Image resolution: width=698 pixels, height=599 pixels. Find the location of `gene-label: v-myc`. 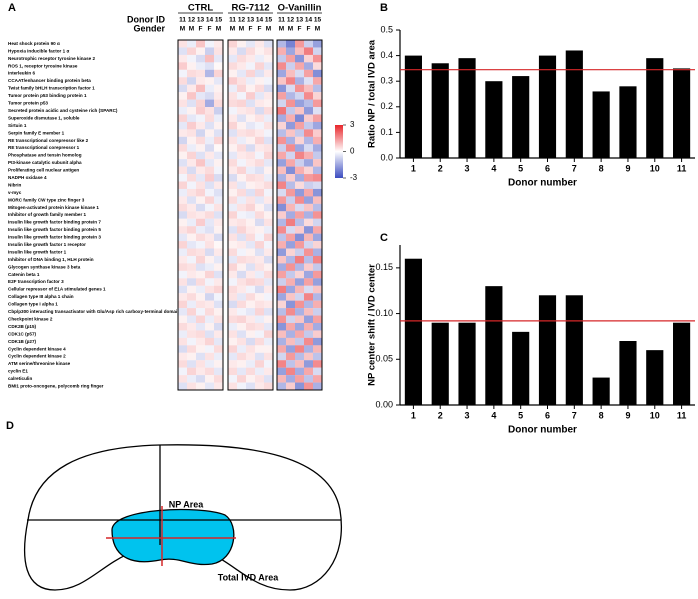

gene-label: v-myc is located at coordinates (15, 192).